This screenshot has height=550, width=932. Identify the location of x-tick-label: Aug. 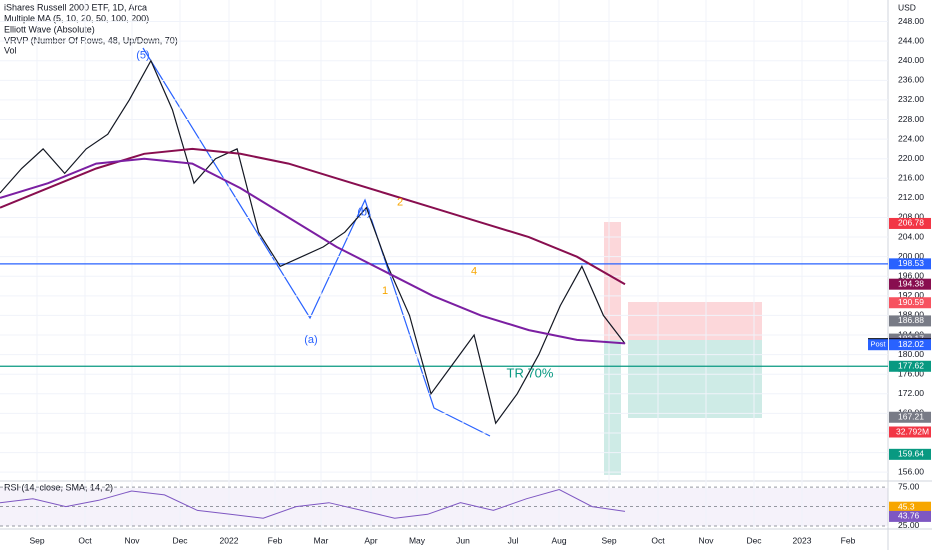
(558, 540).